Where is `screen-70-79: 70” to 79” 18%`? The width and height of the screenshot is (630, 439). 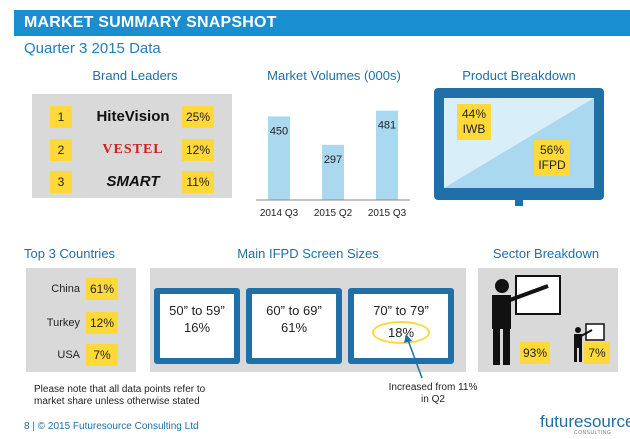 screen-70-79: 70” to 79” 18% is located at coordinates (401, 326).